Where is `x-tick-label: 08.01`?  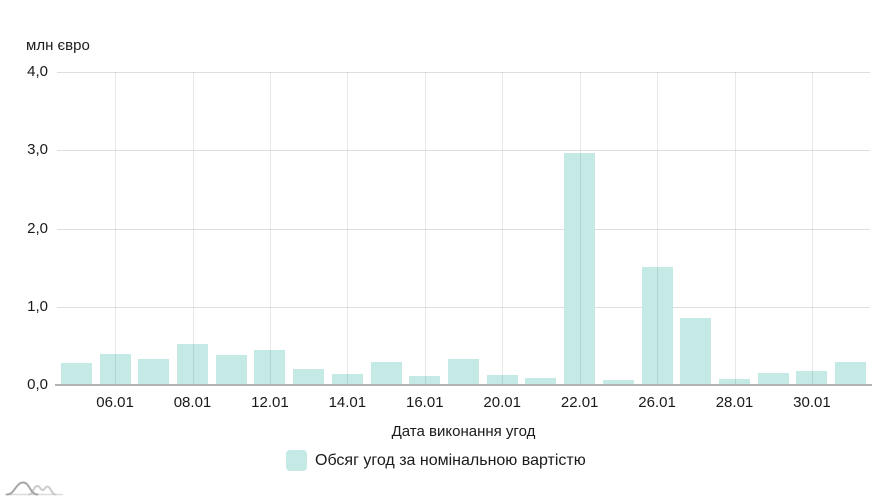
x-tick-label: 08.01 is located at coordinates (192, 402).